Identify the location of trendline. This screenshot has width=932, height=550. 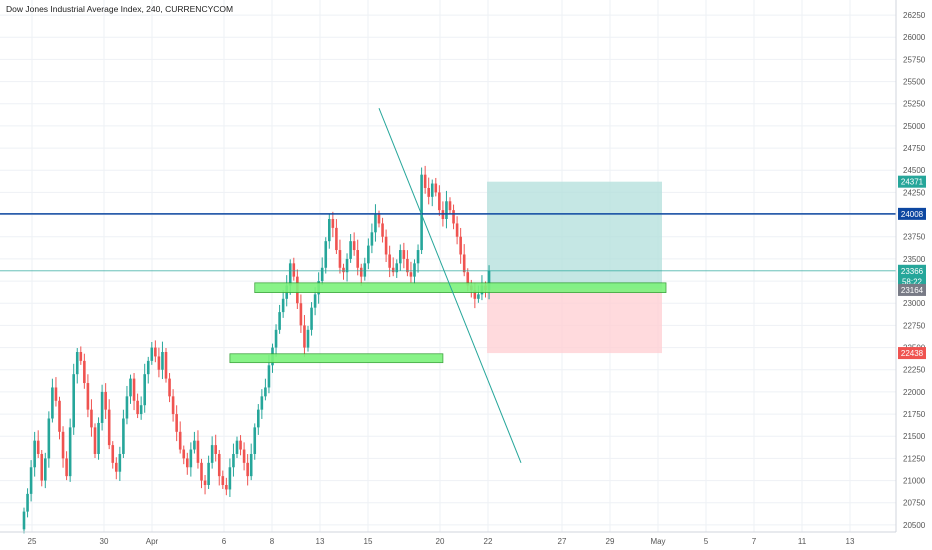
(450, 285).